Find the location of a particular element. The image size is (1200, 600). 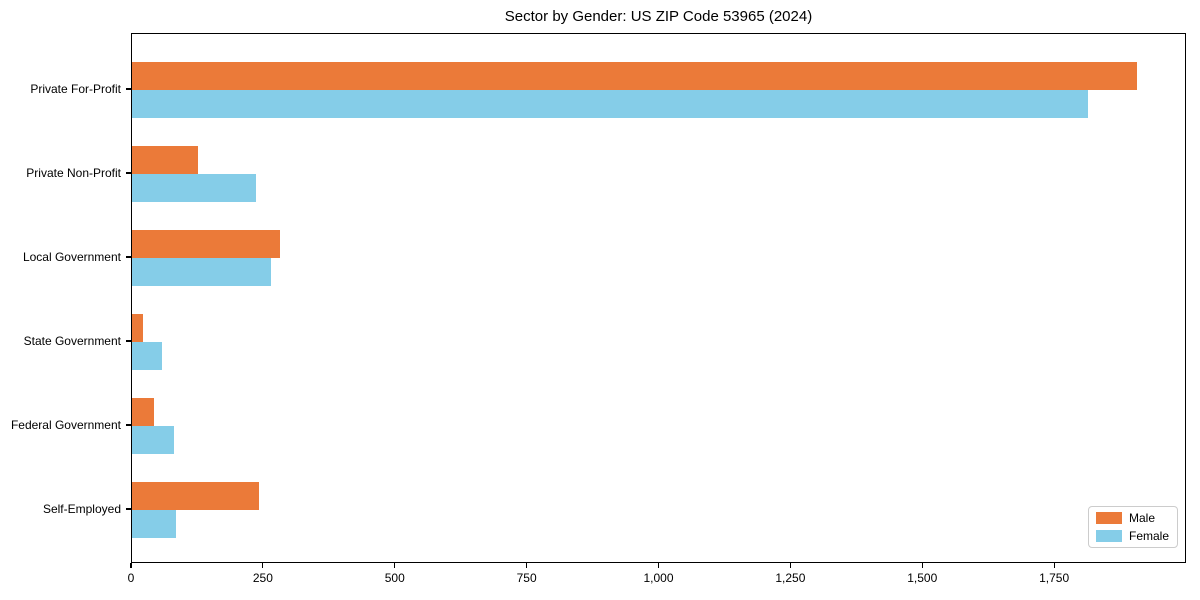

y-tick-label: Private Non-Profit is located at coordinates (73, 173).